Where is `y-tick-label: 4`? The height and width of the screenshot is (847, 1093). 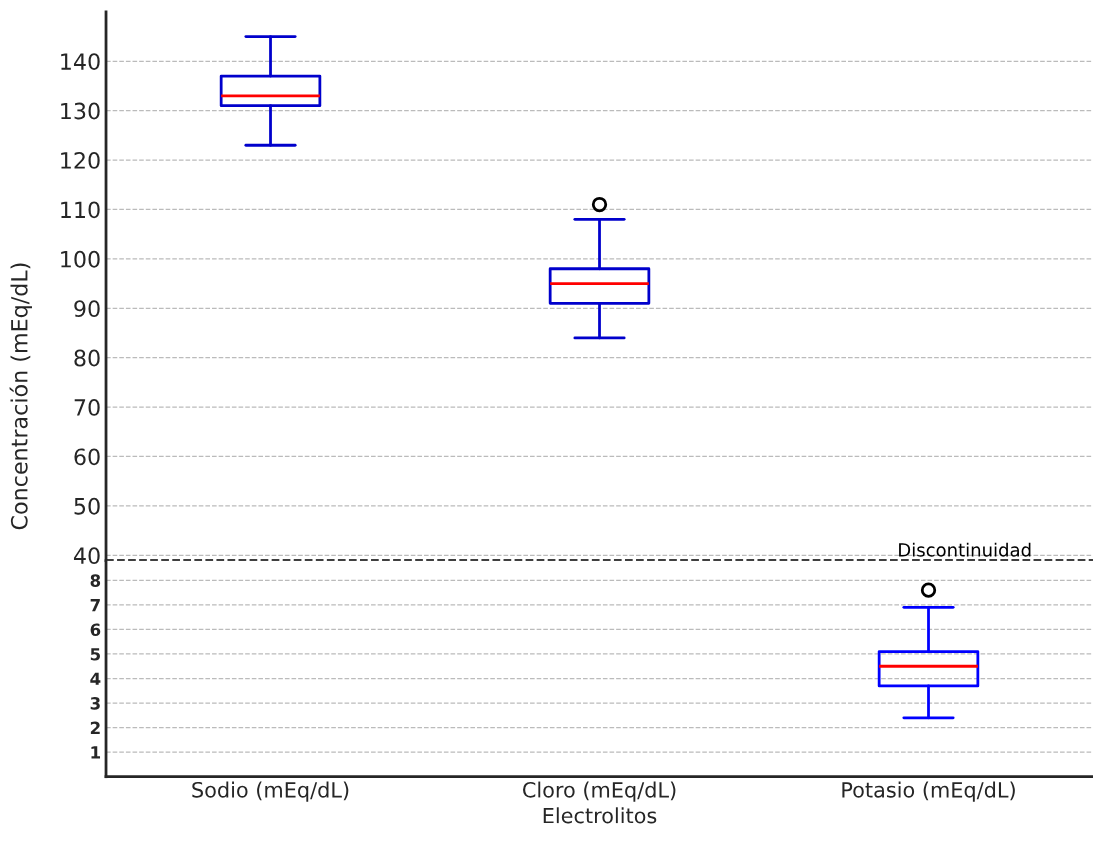
y-tick-label: 4 is located at coordinates (95, 678).